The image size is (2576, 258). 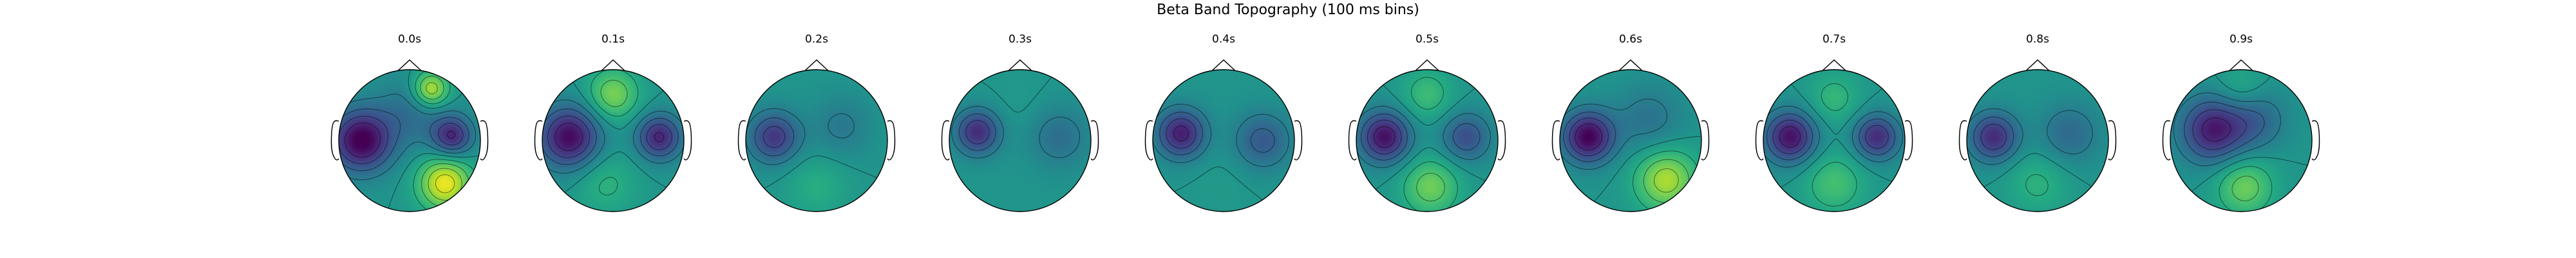 What do you see at coordinates (2037, 39) in the screenshot?
I see `panel-title: 0.8s` at bounding box center [2037, 39].